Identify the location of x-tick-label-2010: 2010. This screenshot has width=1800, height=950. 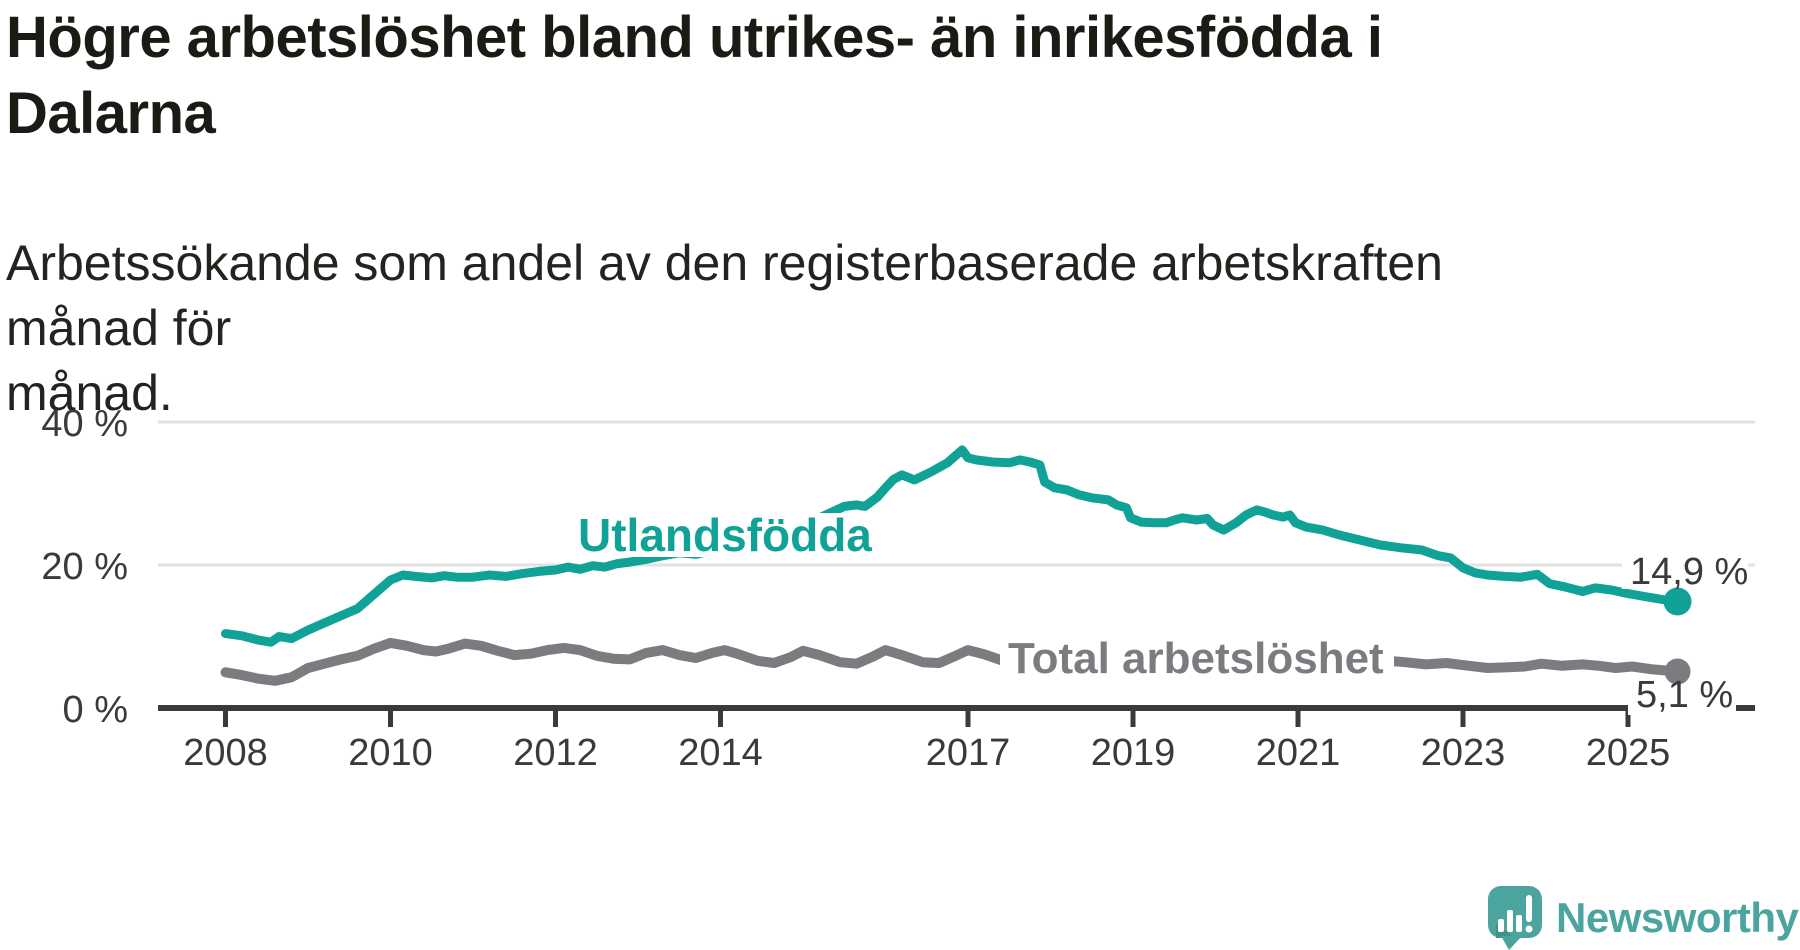
(390, 753).